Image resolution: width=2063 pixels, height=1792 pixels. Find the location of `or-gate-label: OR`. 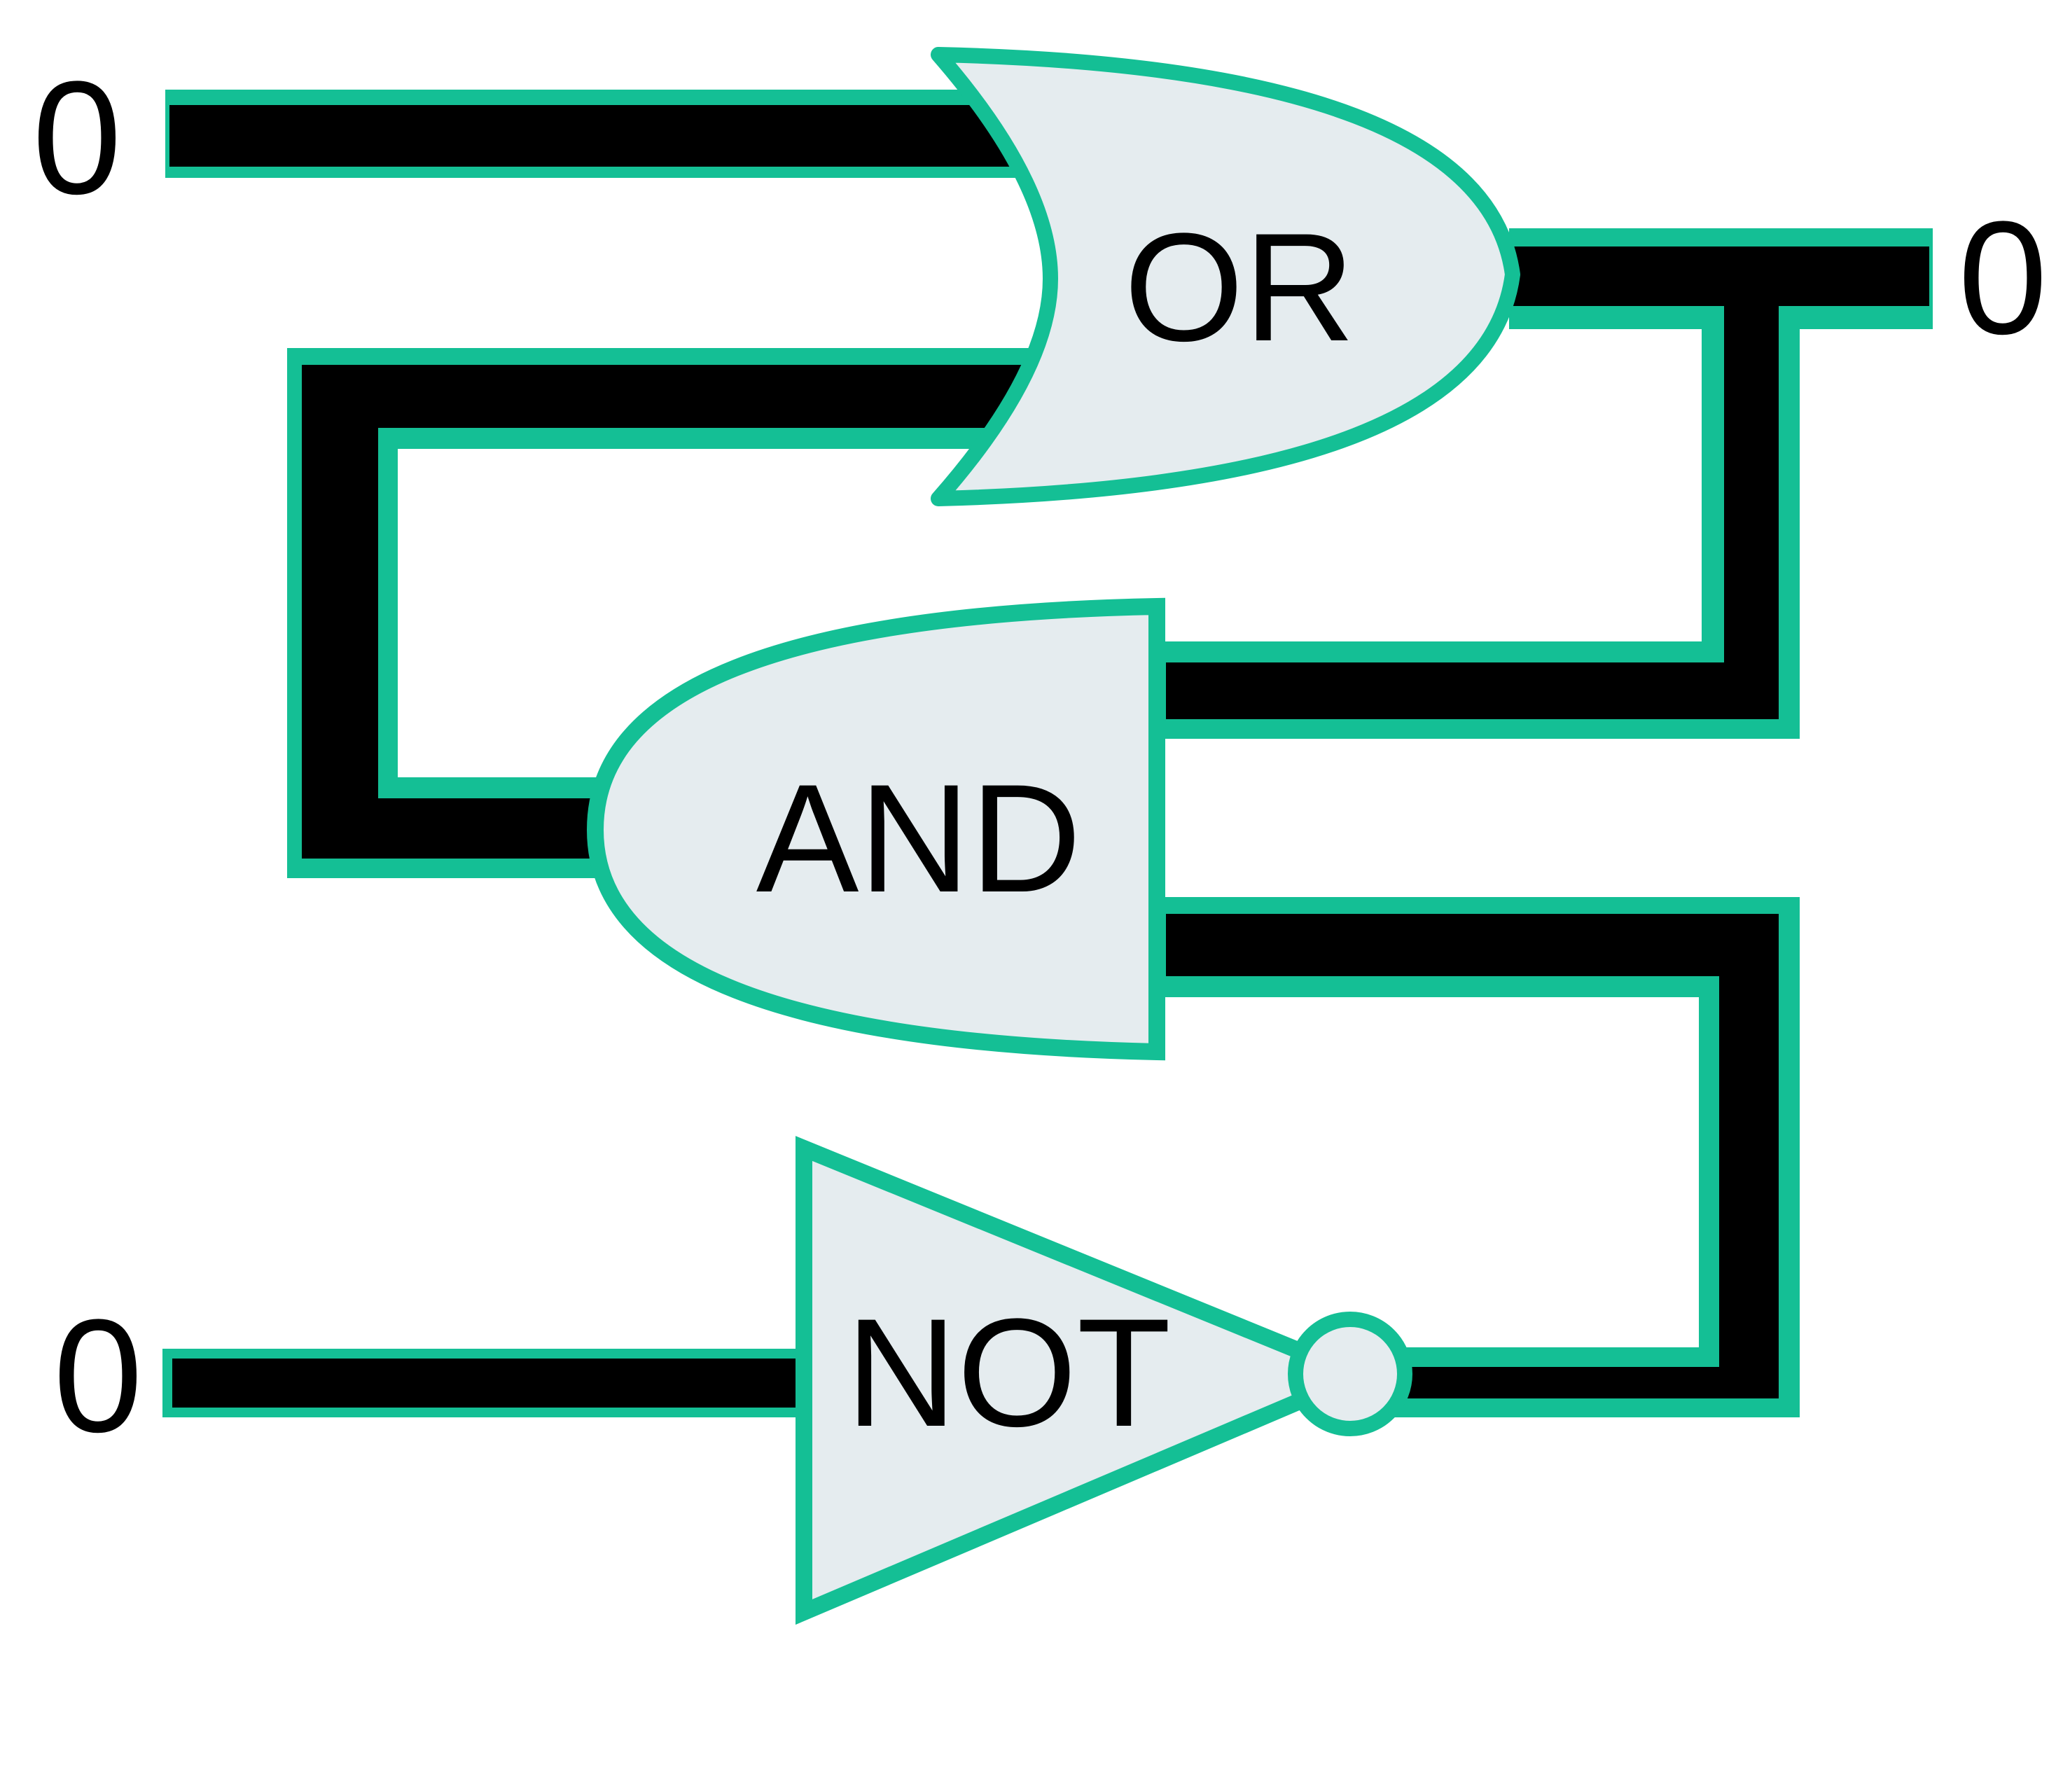

or-gate-label: OR is located at coordinates (1239, 287).